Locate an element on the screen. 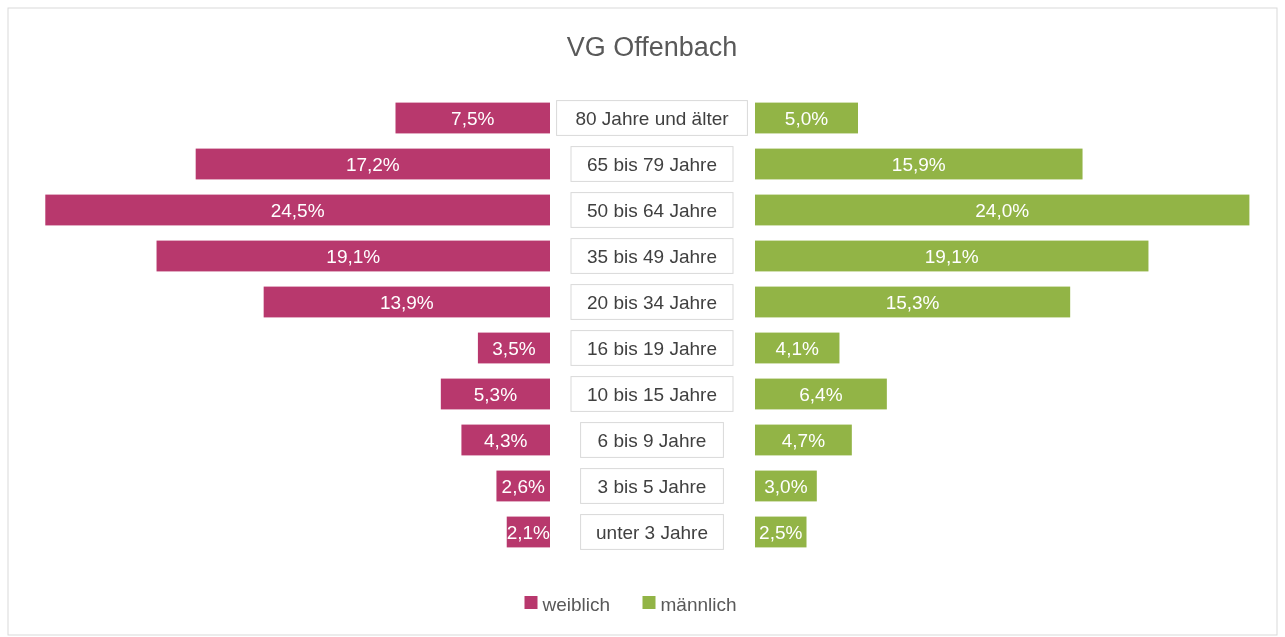 The width and height of the screenshot is (1285, 637). y-tick-label: 3 bis 5 Jahre is located at coordinates (652, 486).